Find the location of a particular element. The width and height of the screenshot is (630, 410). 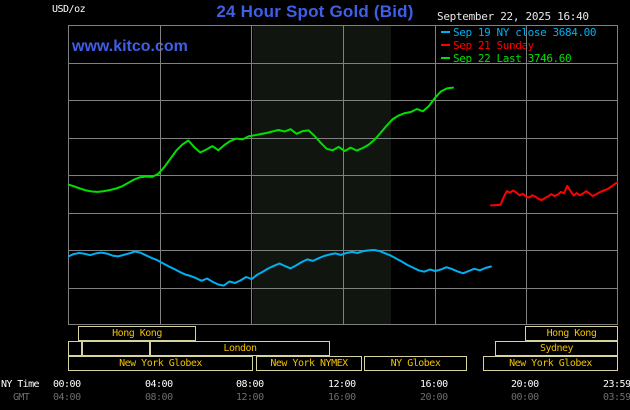

kitco-watermark: www.kitco.com is located at coordinates (130, 46).